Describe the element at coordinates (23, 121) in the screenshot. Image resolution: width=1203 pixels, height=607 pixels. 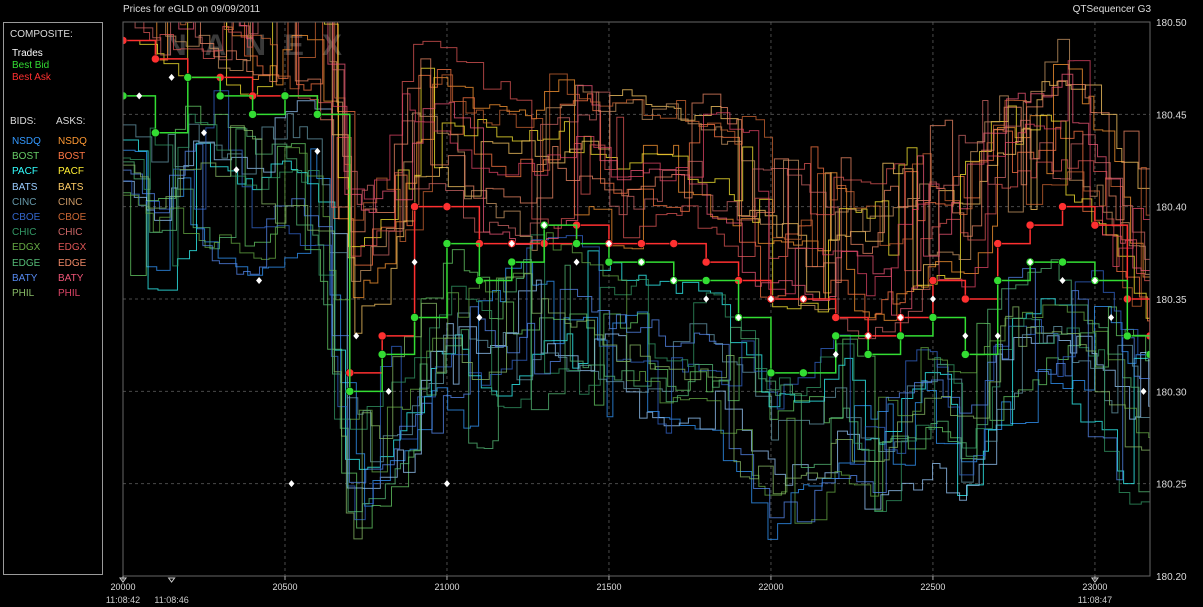
I see `bids-heading: BIDS:` at that location.